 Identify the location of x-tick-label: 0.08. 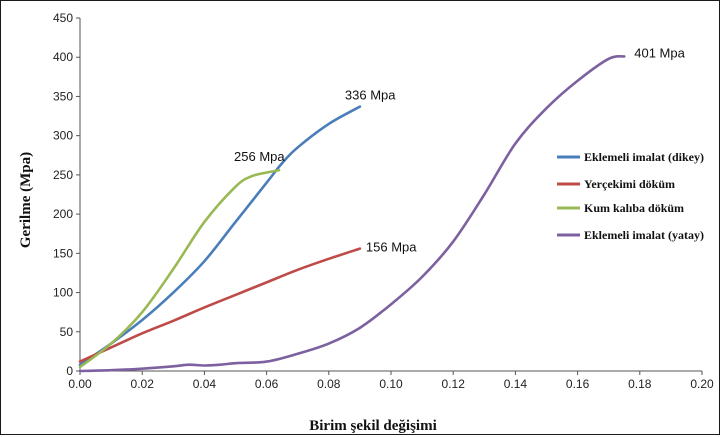
(329, 384).